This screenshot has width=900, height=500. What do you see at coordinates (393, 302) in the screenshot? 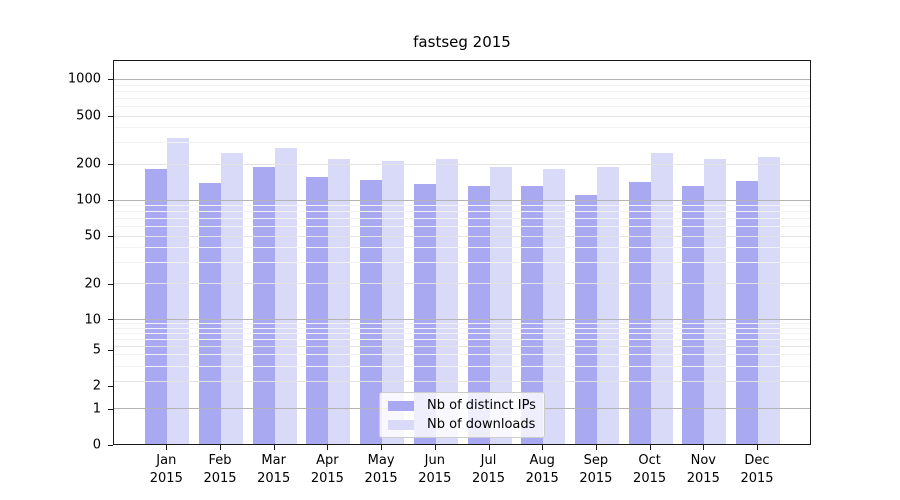
I see `bar-downloads-may` at bounding box center [393, 302].